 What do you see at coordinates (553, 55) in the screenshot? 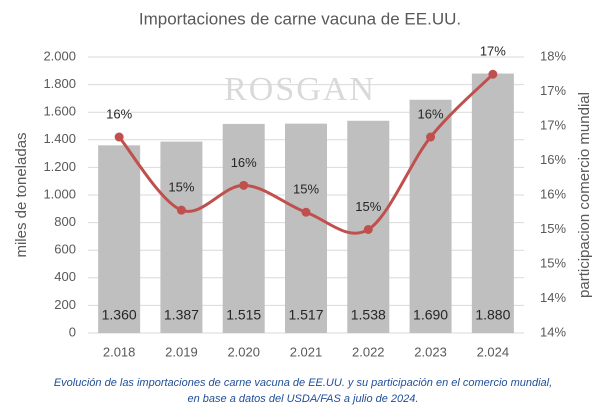
I see `y2-tick-label: 18%` at bounding box center [553, 55].